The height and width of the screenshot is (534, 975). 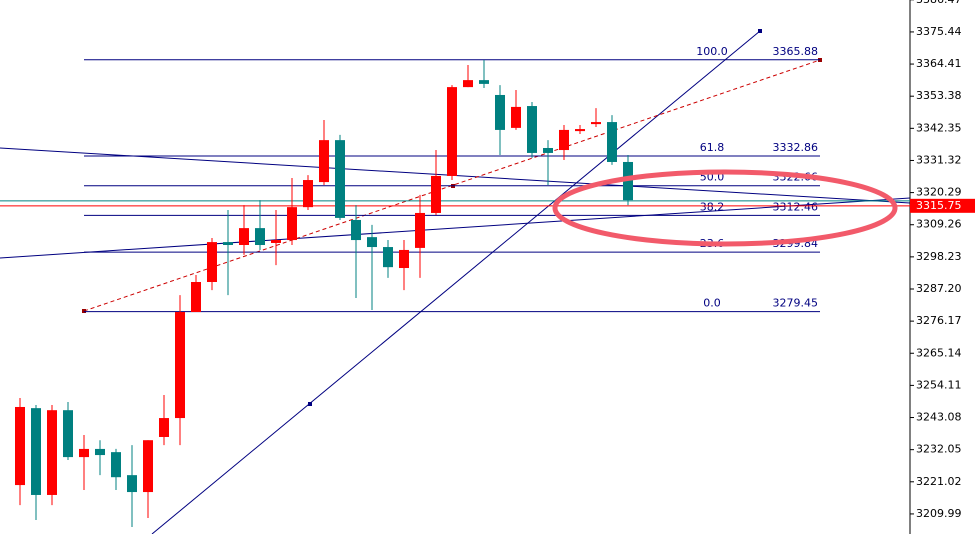 What do you see at coordinates (939, 159) in the screenshot?
I see `y-tick-label: 3331.32` at bounding box center [939, 159].